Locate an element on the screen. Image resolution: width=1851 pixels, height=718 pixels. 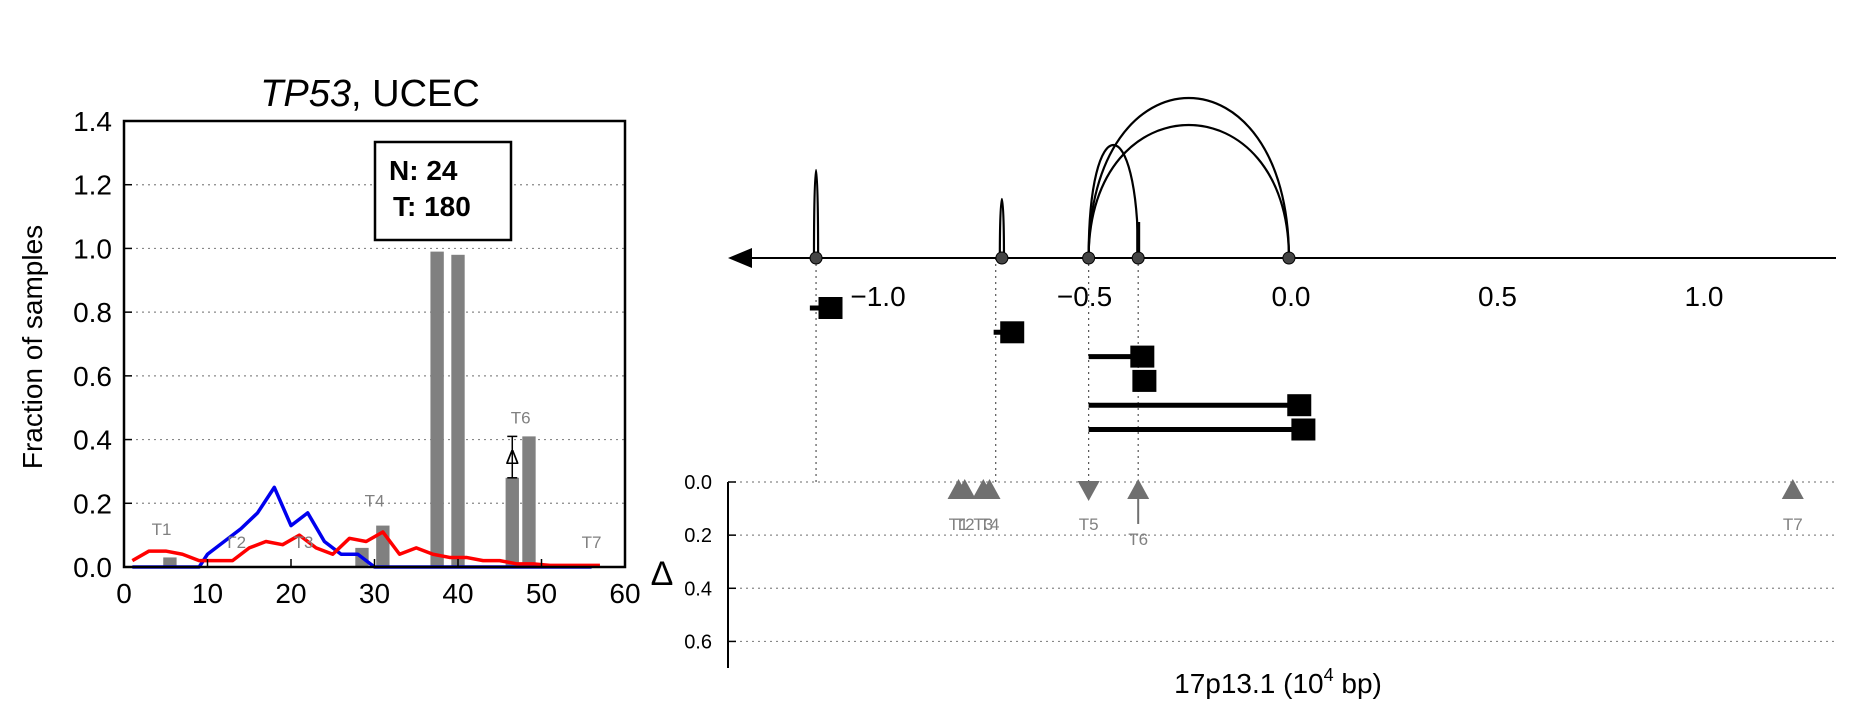
y-tick-label: 0.6 is located at coordinates (92, 376).